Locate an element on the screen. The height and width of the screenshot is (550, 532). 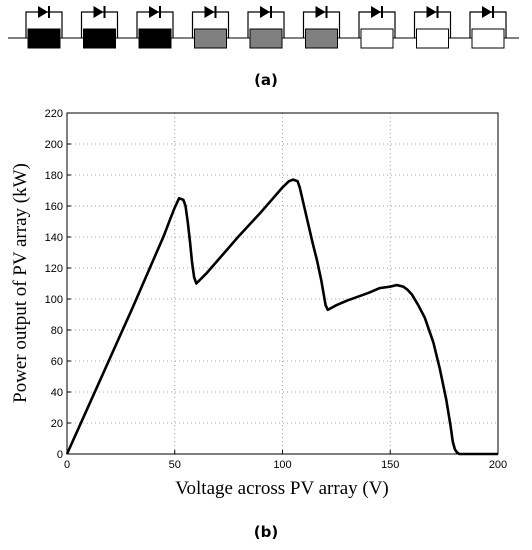
panel-b-label: (b) is located at coordinates (266, 532).